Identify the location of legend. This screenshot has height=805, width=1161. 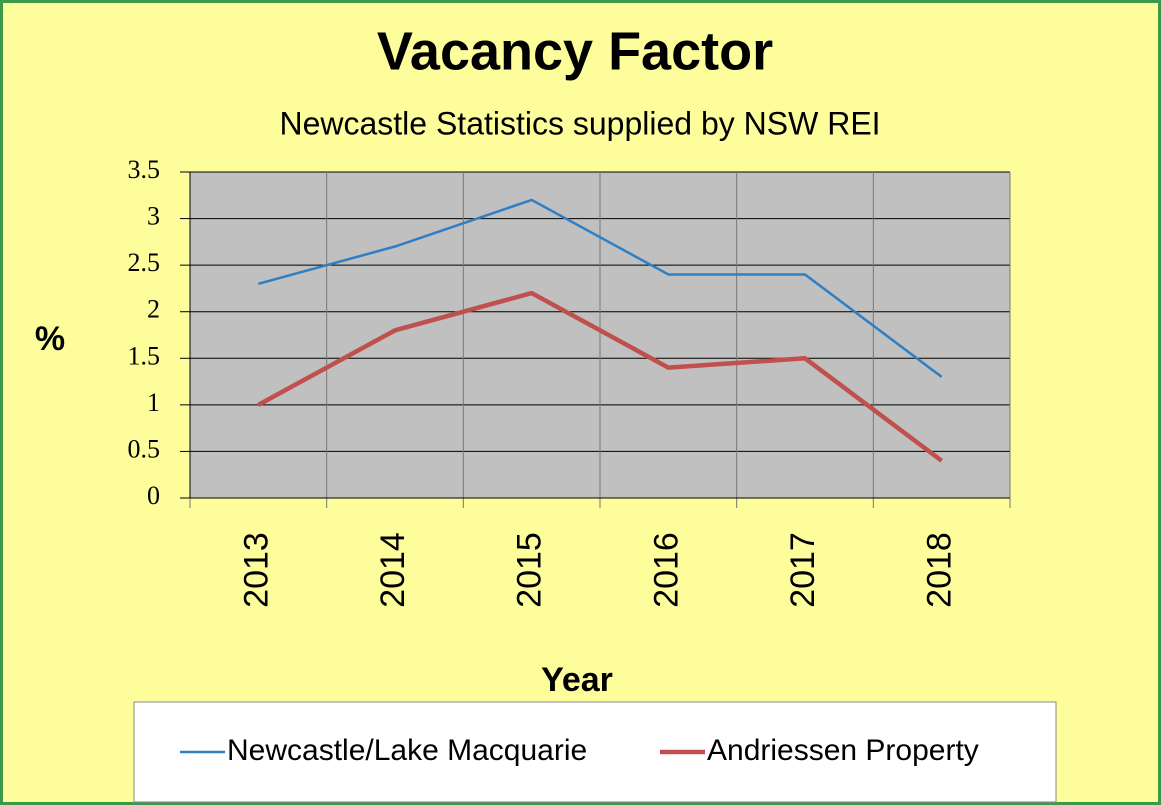
(595, 752).